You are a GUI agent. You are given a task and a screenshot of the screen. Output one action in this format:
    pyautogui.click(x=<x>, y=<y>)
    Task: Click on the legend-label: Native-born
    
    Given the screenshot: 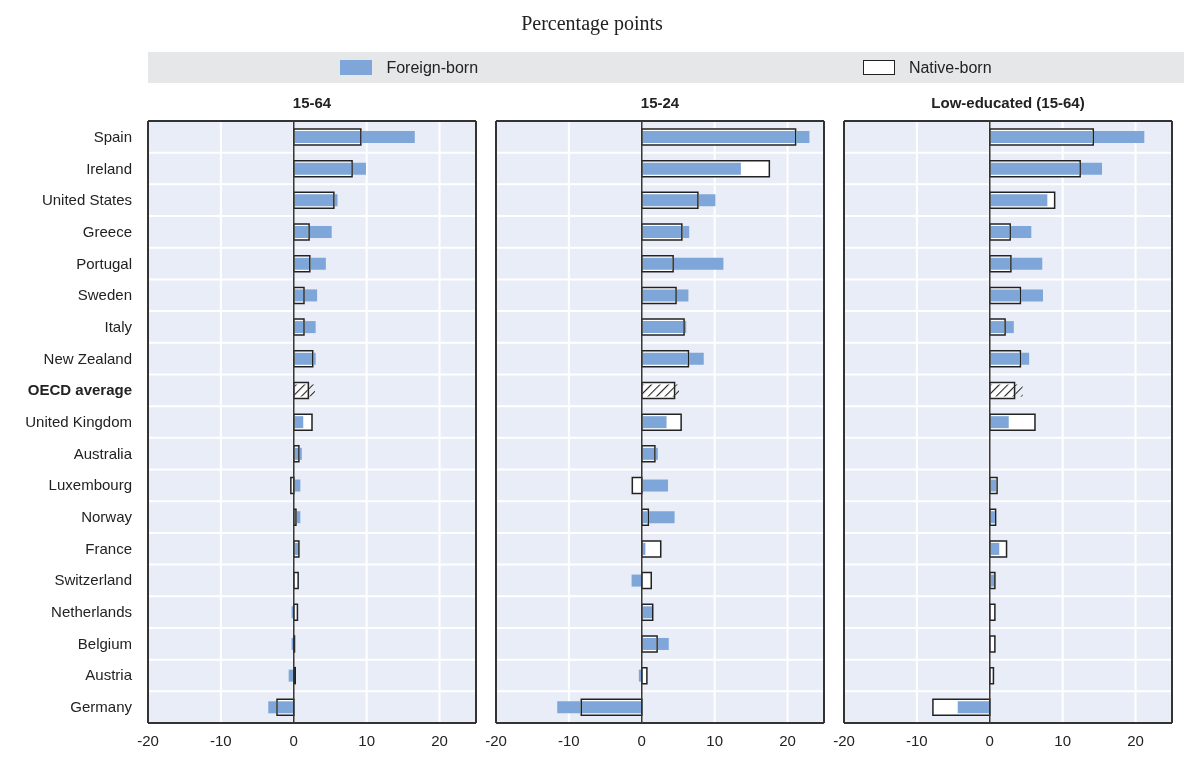 What is the action you would take?
    pyautogui.click(x=950, y=67)
    